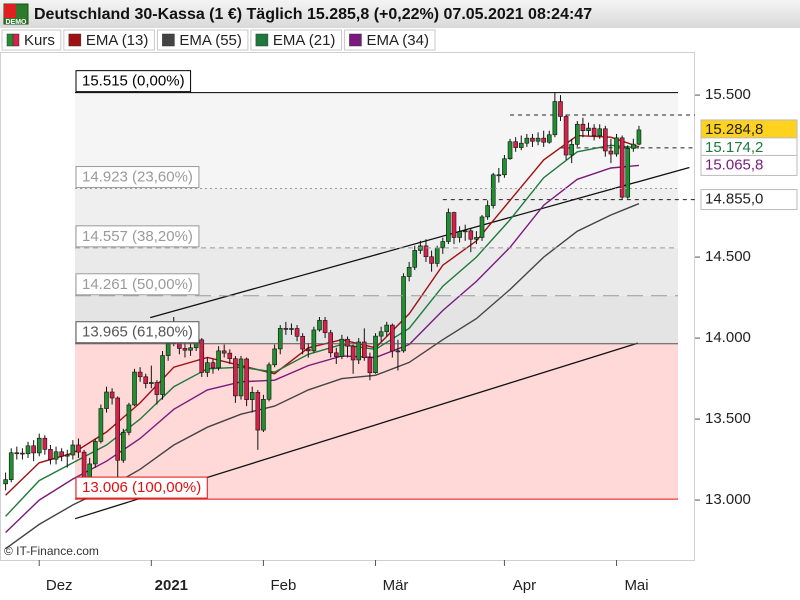 This screenshot has height=600, width=800. I want to click on badge-icon-red, so click(10, 11).